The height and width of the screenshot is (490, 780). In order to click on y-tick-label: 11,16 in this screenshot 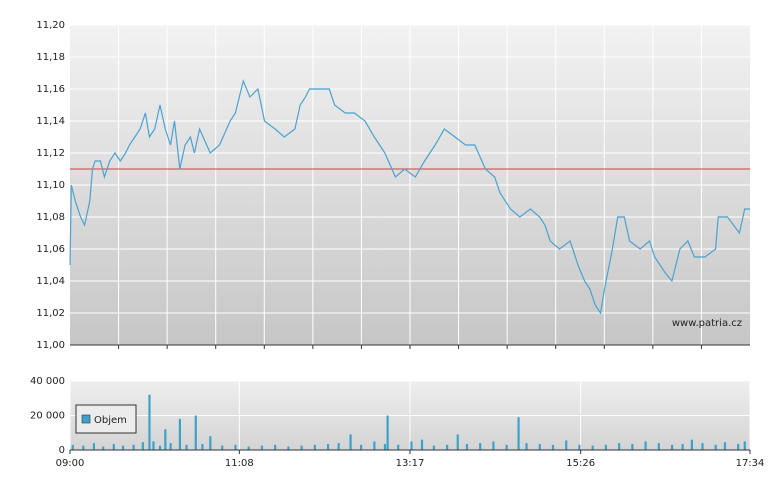, I will do `click(50, 89)`.